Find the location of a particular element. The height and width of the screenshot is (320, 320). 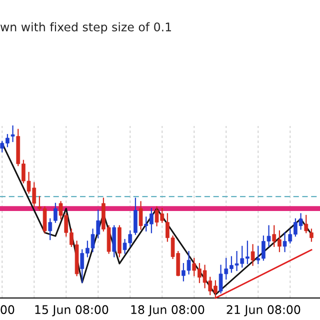

chart-title: wn with fixed step size of 0.1 is located at coordinates (85, 28).